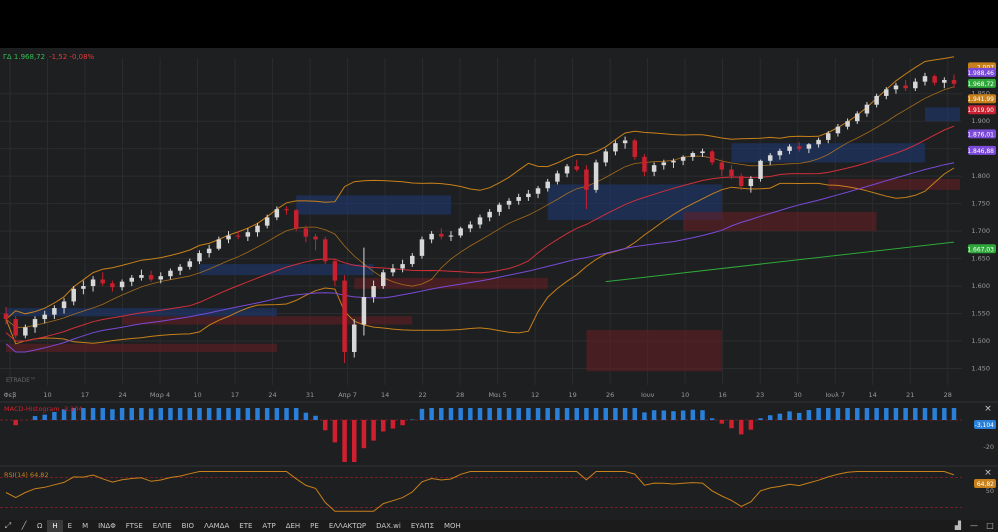  Describe the element at coordinates (347, 526) in the screenshot. I see `timeframe-tab: ΕΛΛΑΚΤΩΡ` at that location.